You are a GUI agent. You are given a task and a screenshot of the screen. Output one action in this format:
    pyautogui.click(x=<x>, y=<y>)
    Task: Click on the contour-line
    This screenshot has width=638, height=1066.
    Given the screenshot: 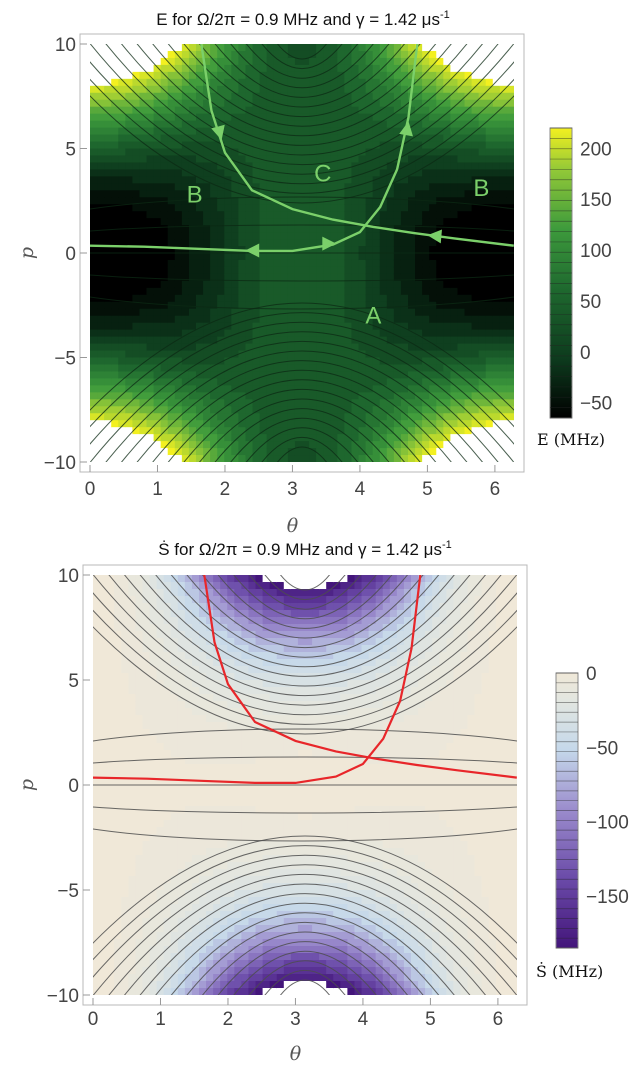 What is the action you would take?
    pyautogui.click(x=302, y=420)
    